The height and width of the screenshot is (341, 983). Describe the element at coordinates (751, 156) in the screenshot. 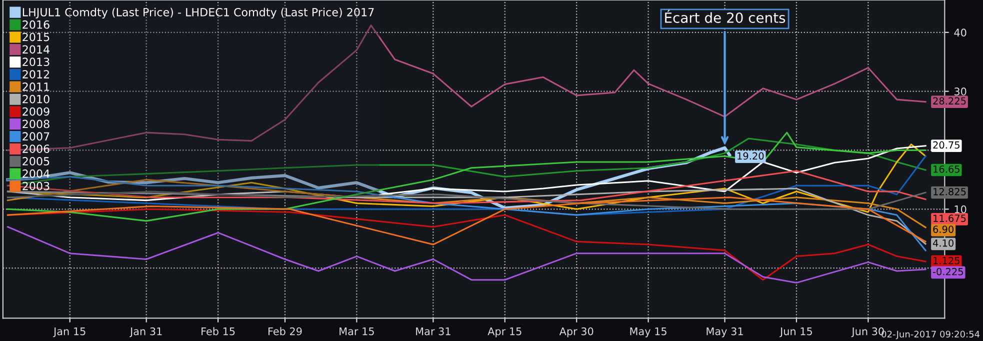

I see `data-label: 19.20` at that location.